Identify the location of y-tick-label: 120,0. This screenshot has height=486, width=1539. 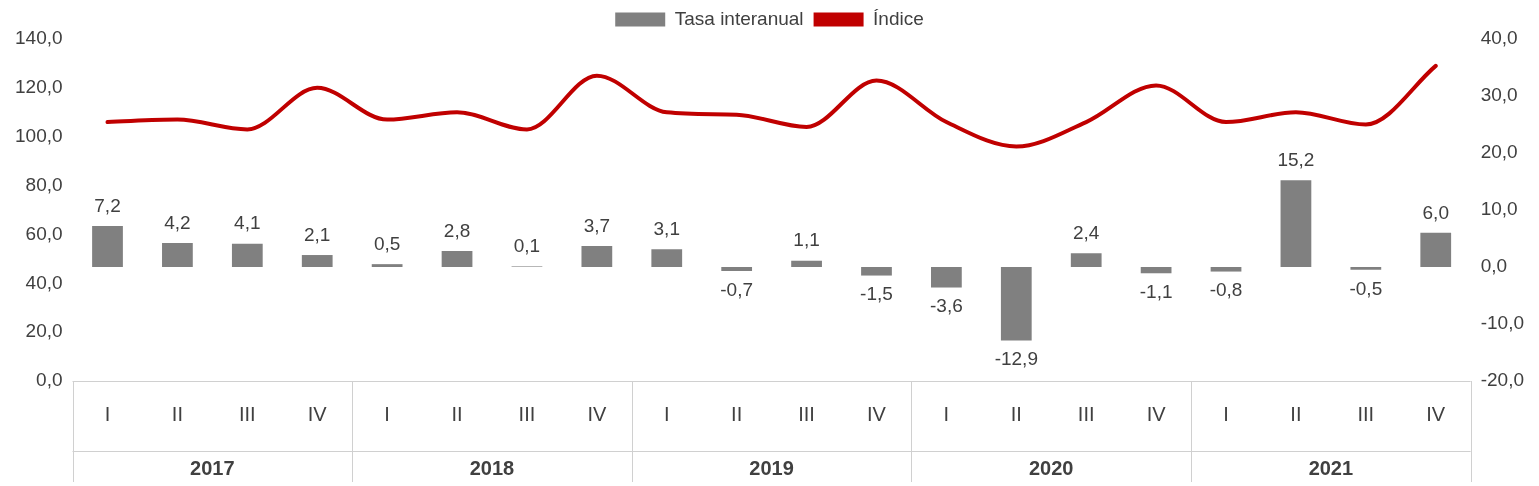
(39, 87).